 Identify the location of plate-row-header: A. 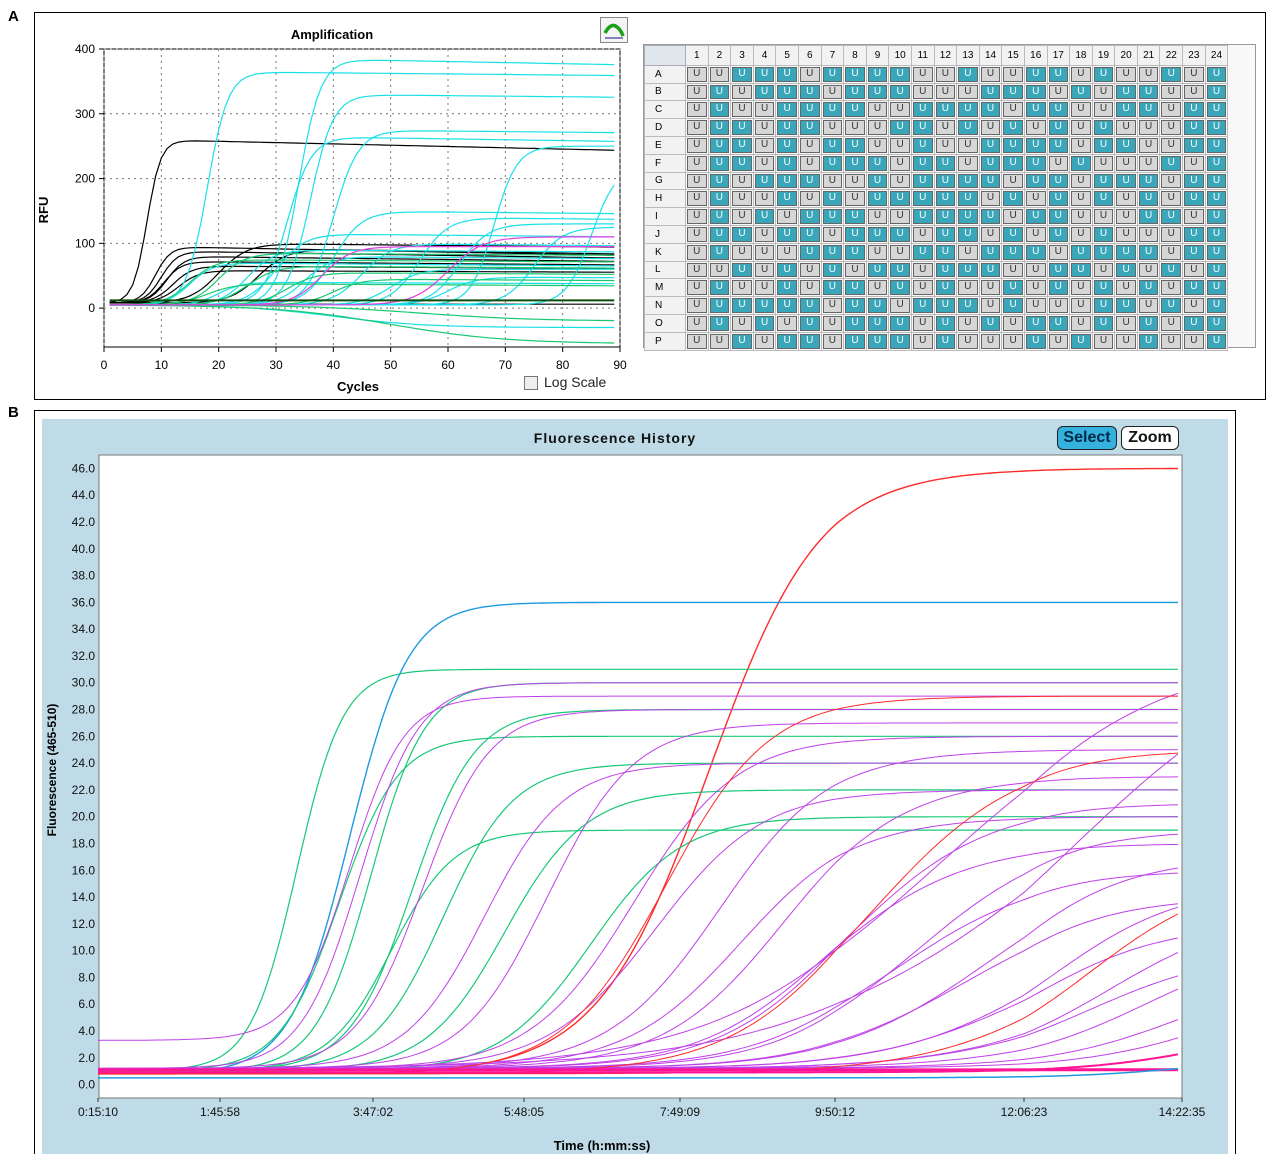
(665, 74).